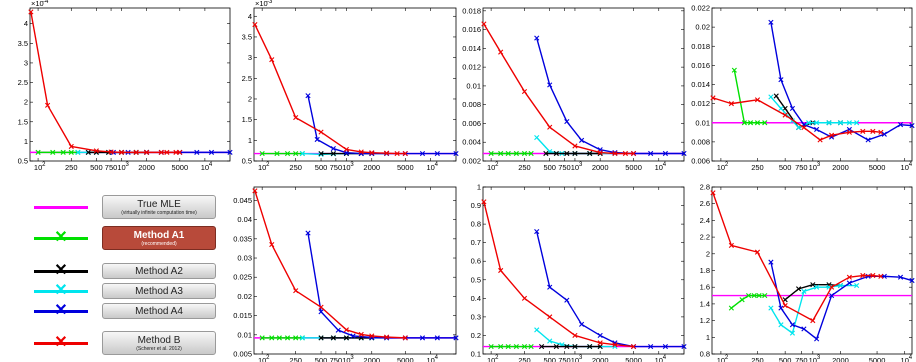  Describe the element at coordinates (524, 359) in the screenshot. I see `x-tick-label: 250` at that location.